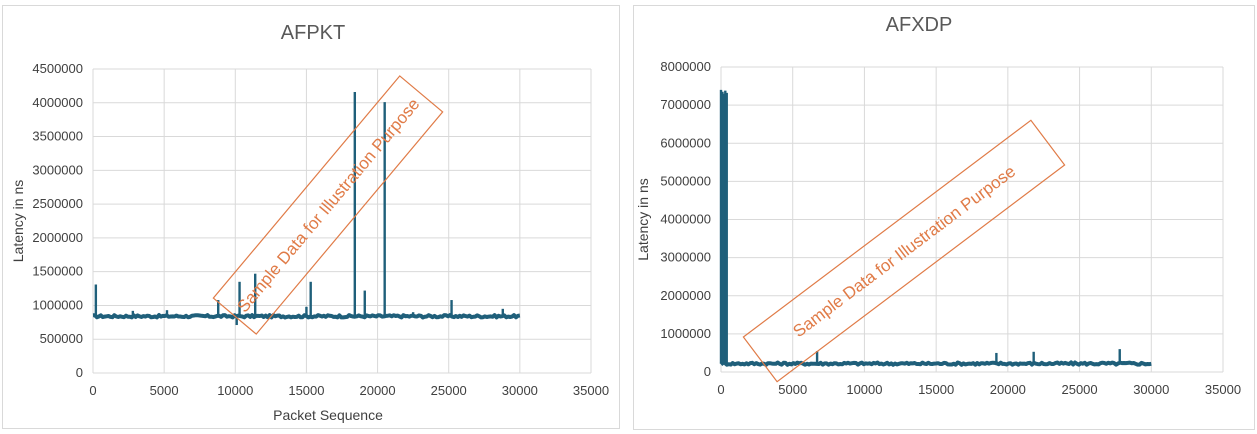 Image resolution: width=1257 pixels, height=434 pixels. Describe the element at coordinates (685, 104) in the screenshot. I see `y-tick-label: 7000000` at that location.